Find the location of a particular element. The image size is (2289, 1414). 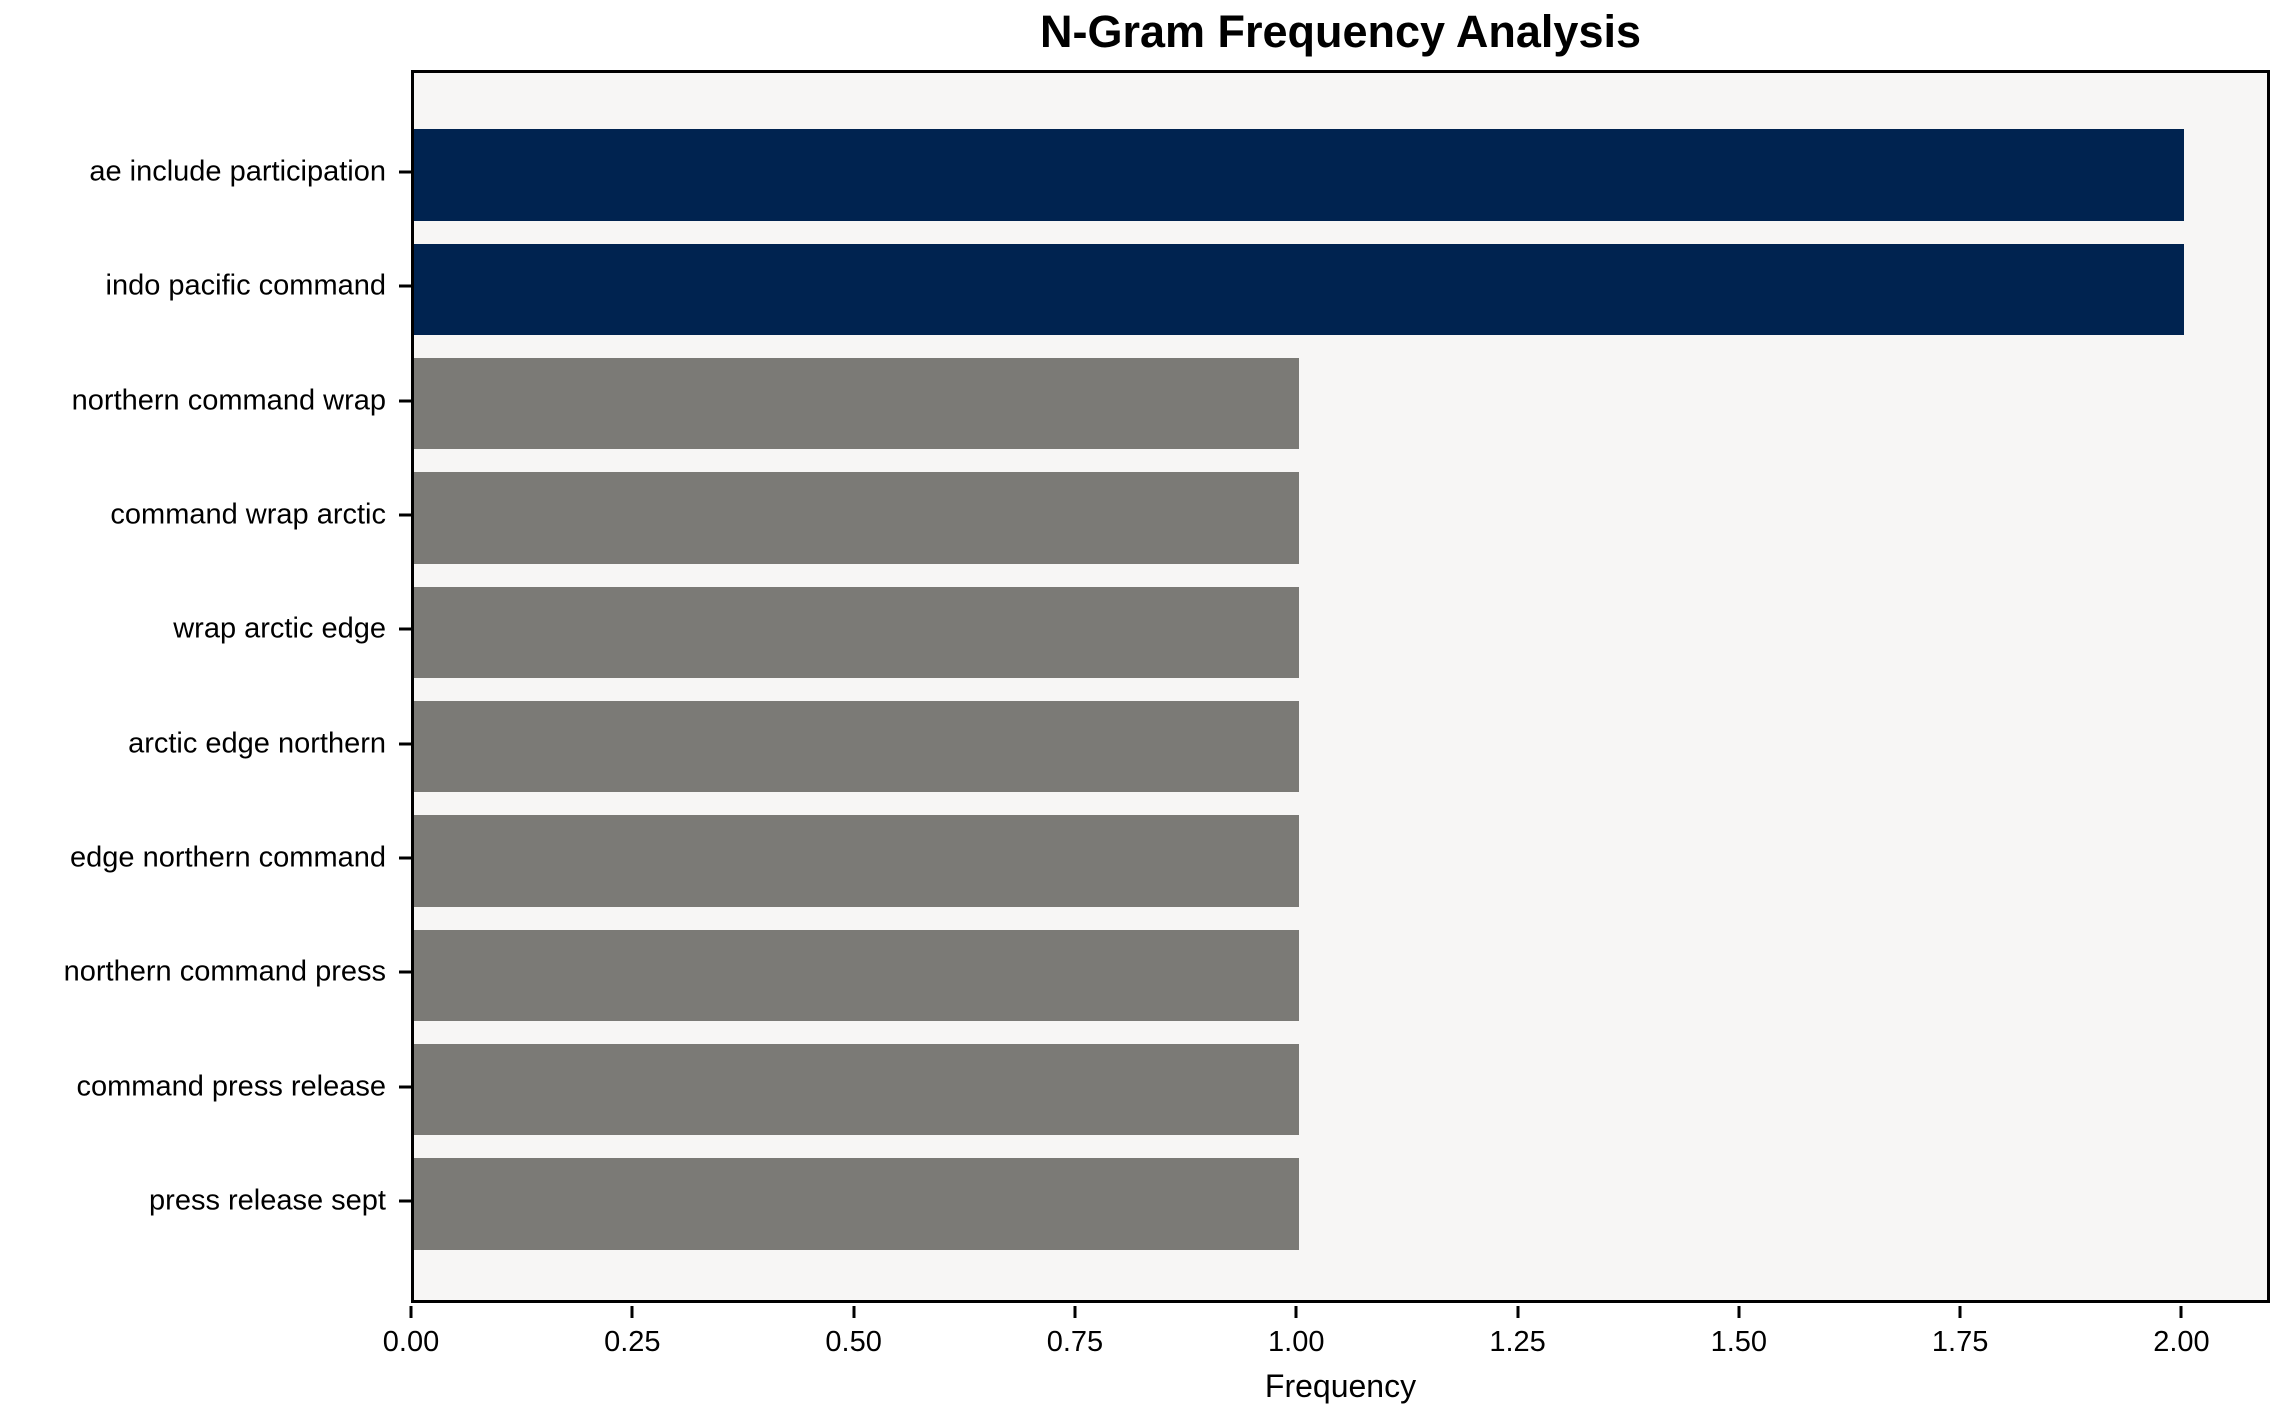

x-tick-label: 0.00 is located at coordinates (411, 1342).